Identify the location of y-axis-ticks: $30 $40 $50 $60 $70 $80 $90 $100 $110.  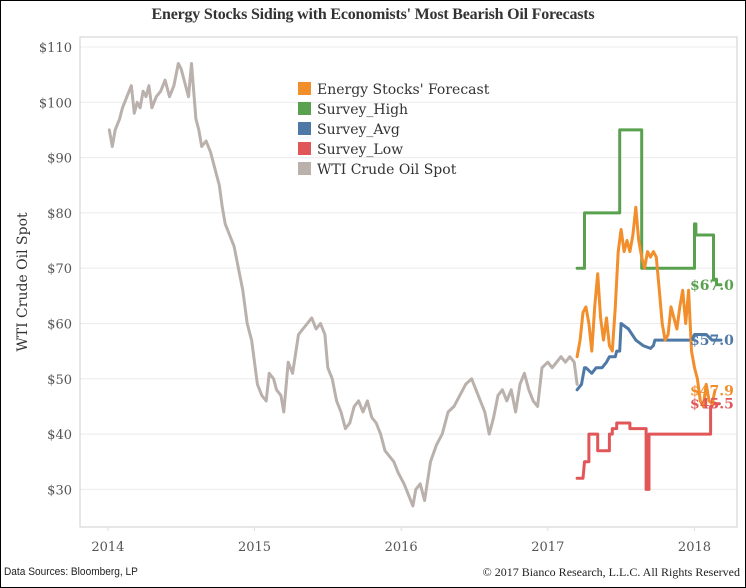
(55, 269).